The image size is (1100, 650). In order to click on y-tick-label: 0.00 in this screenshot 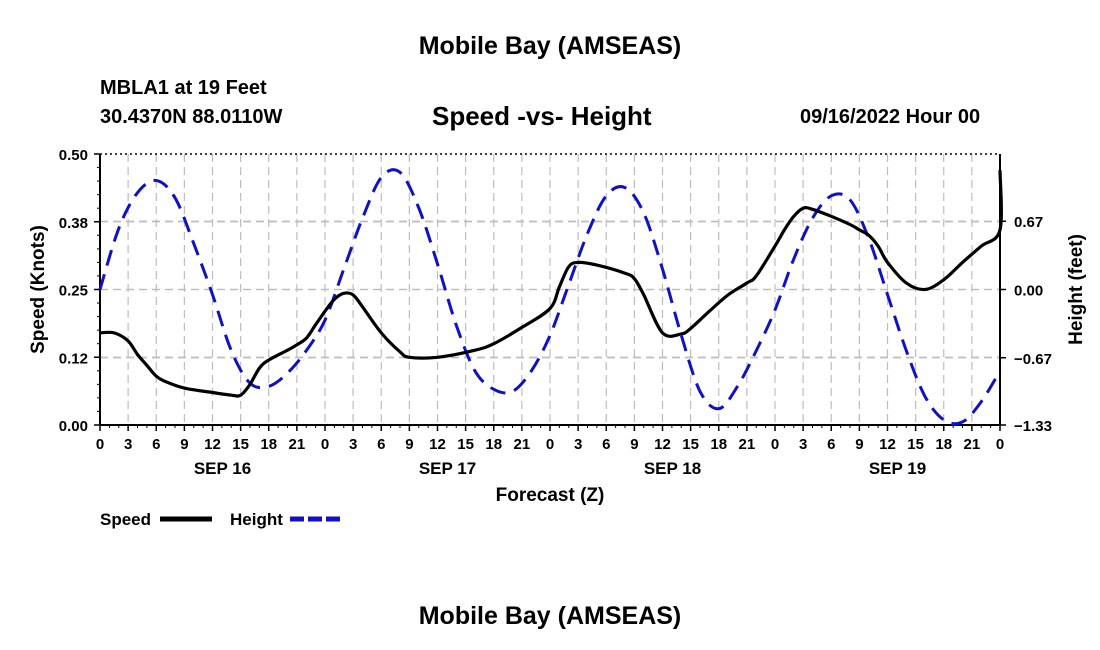, I will do `click(73, 426)`.